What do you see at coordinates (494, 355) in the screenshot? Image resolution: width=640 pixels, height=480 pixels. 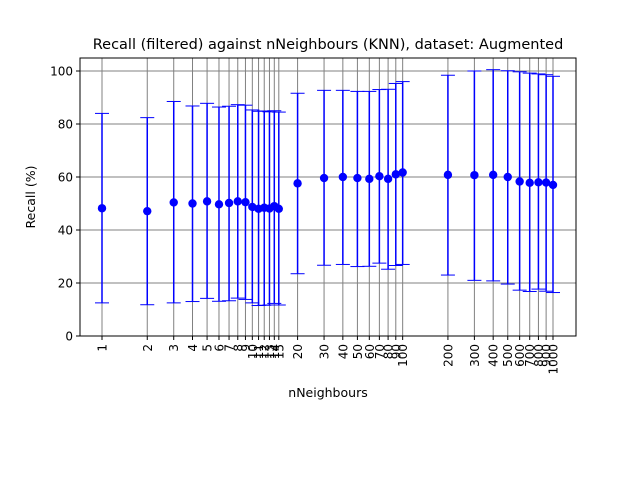 I see `x-tick-label: 400` at bounding box center [494, 355].